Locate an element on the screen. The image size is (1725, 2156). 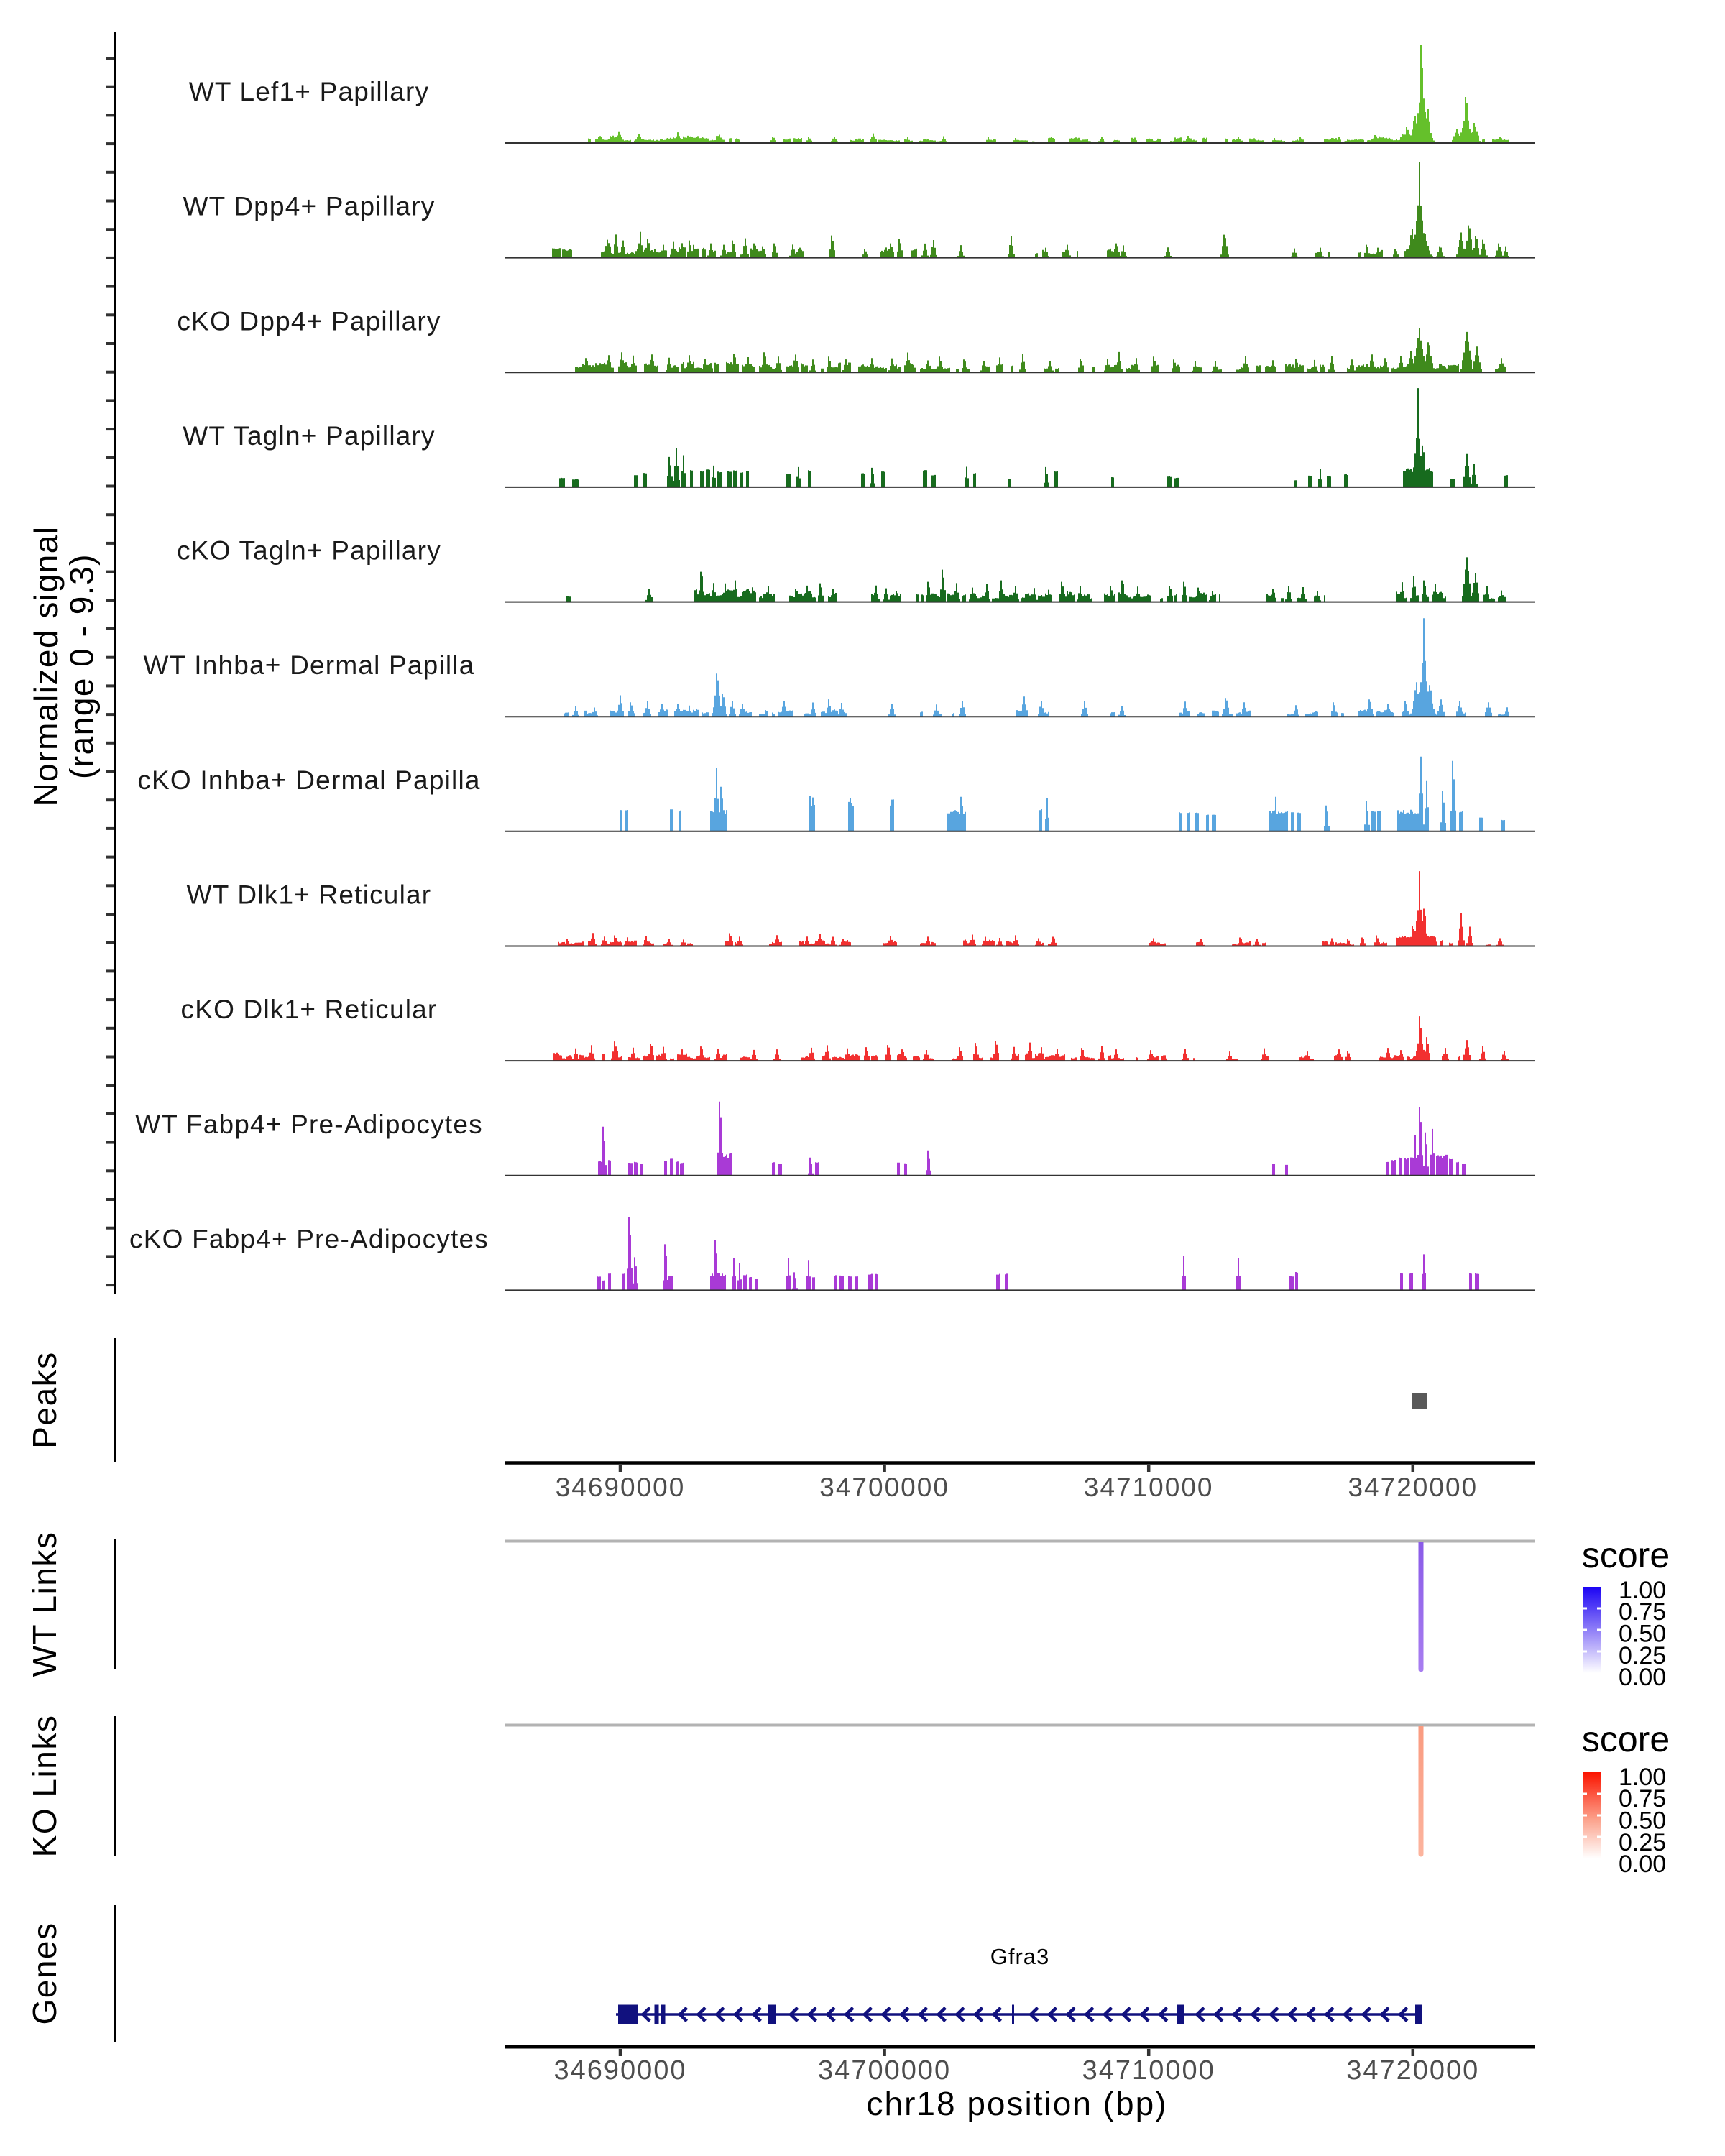
svg-text: cKO Tagln+ Papillary is located at coordinates (309, 551).